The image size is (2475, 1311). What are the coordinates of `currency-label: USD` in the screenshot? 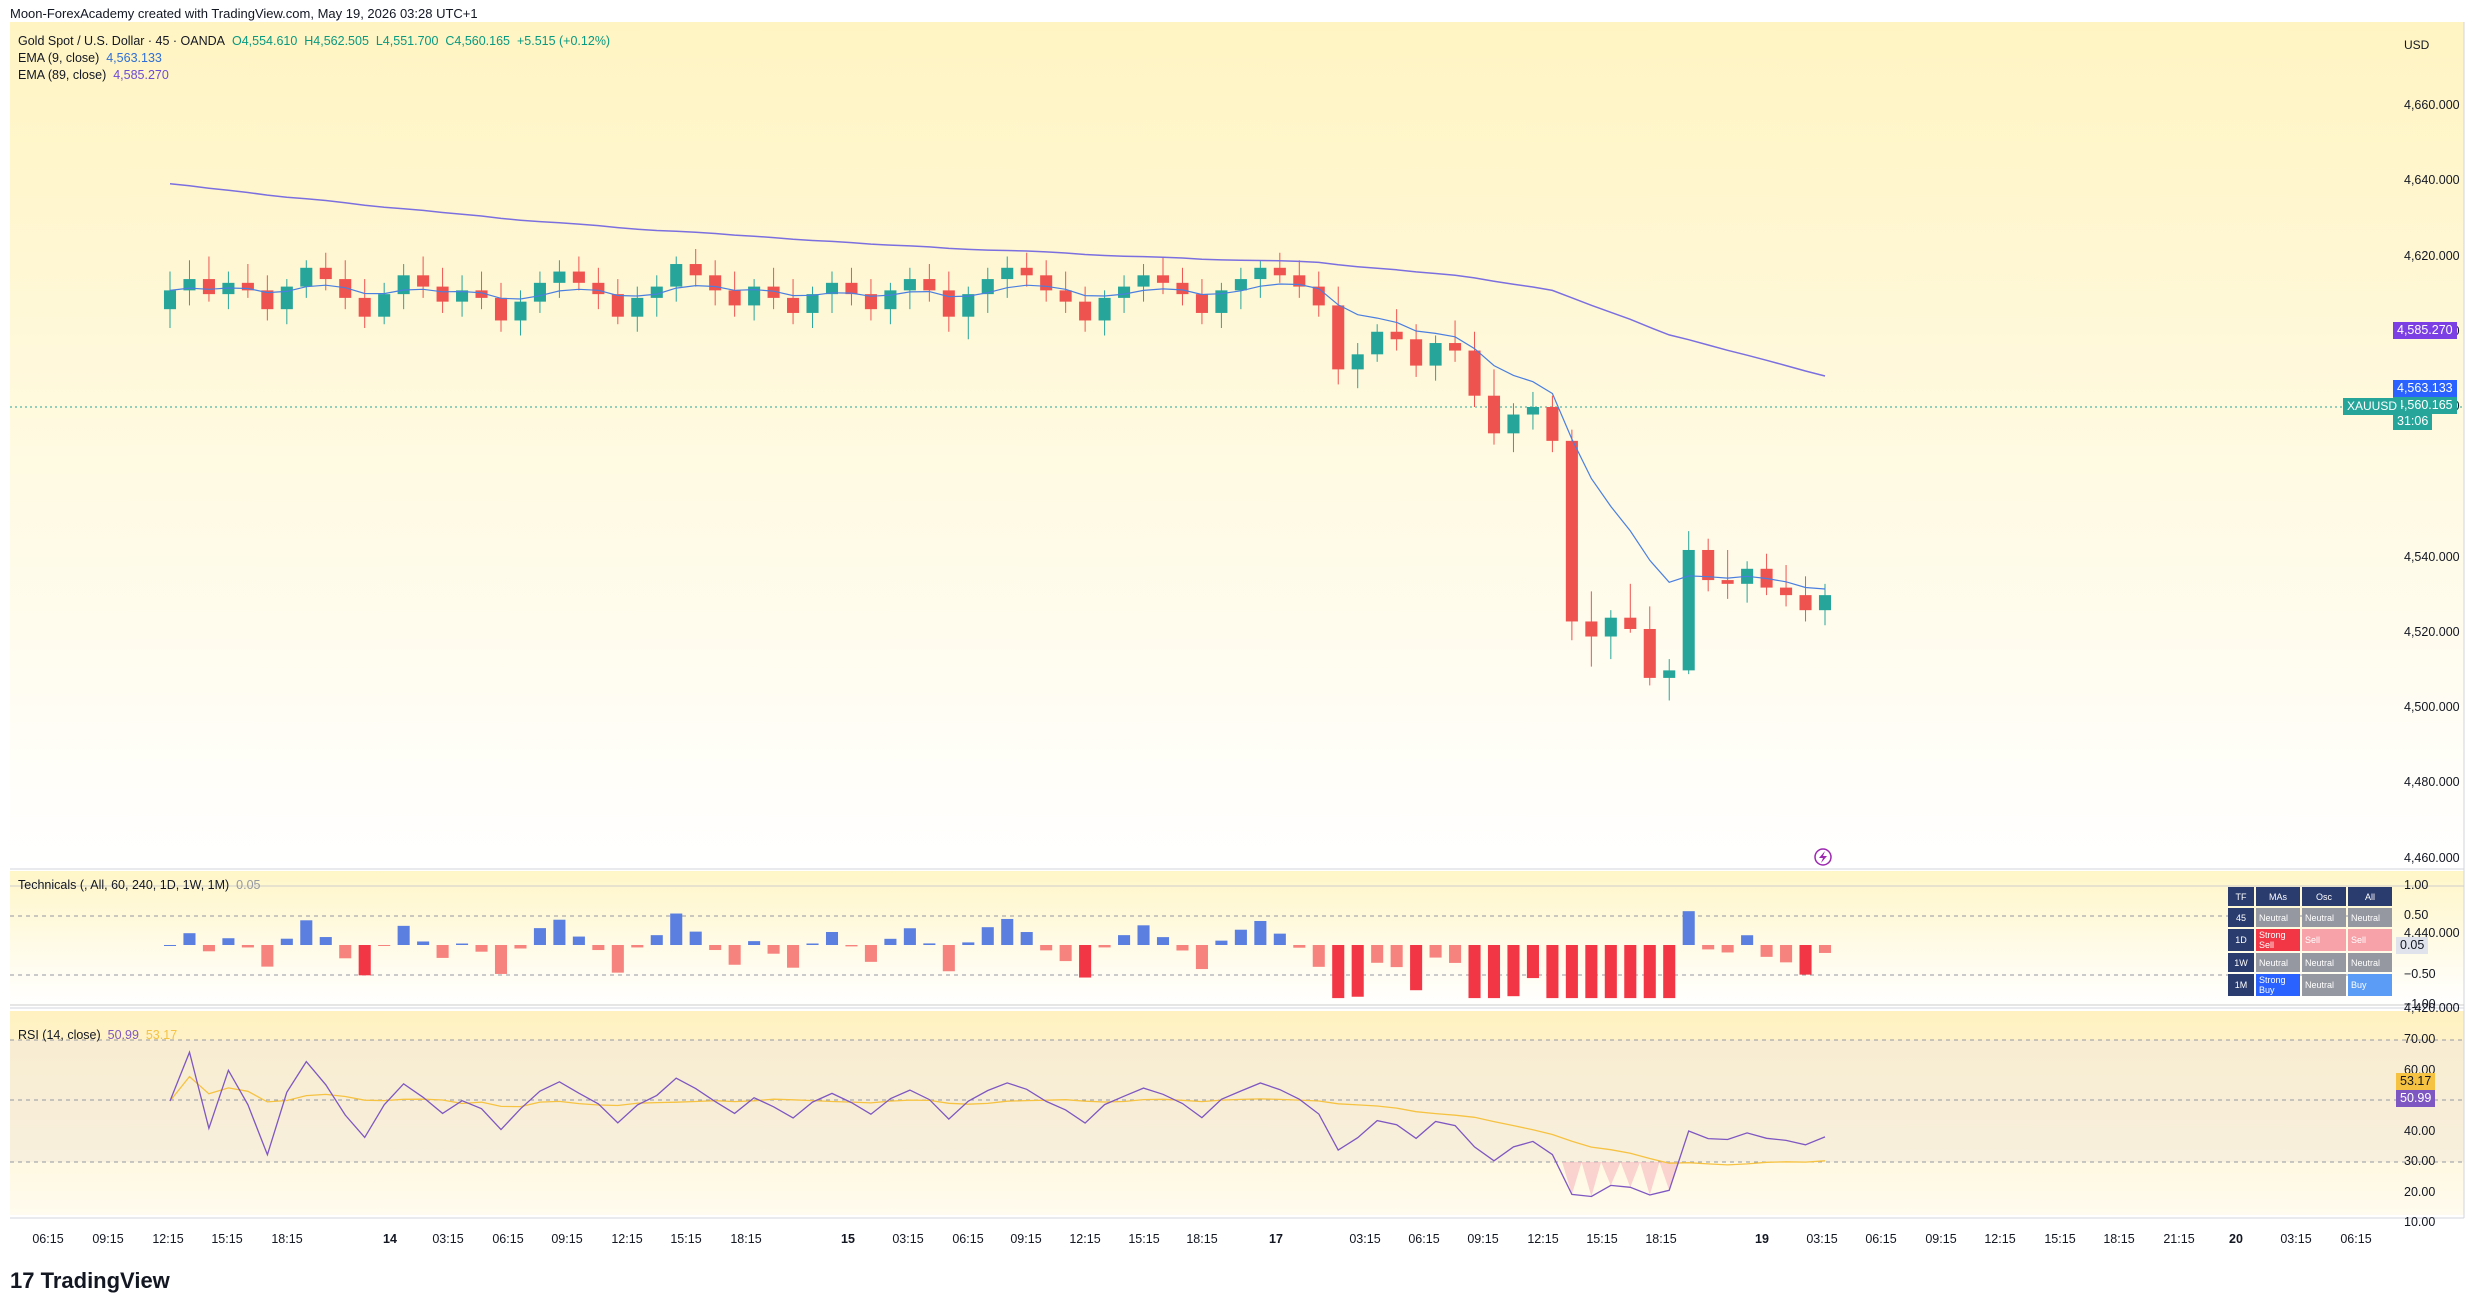 It's located at (2417, 45).